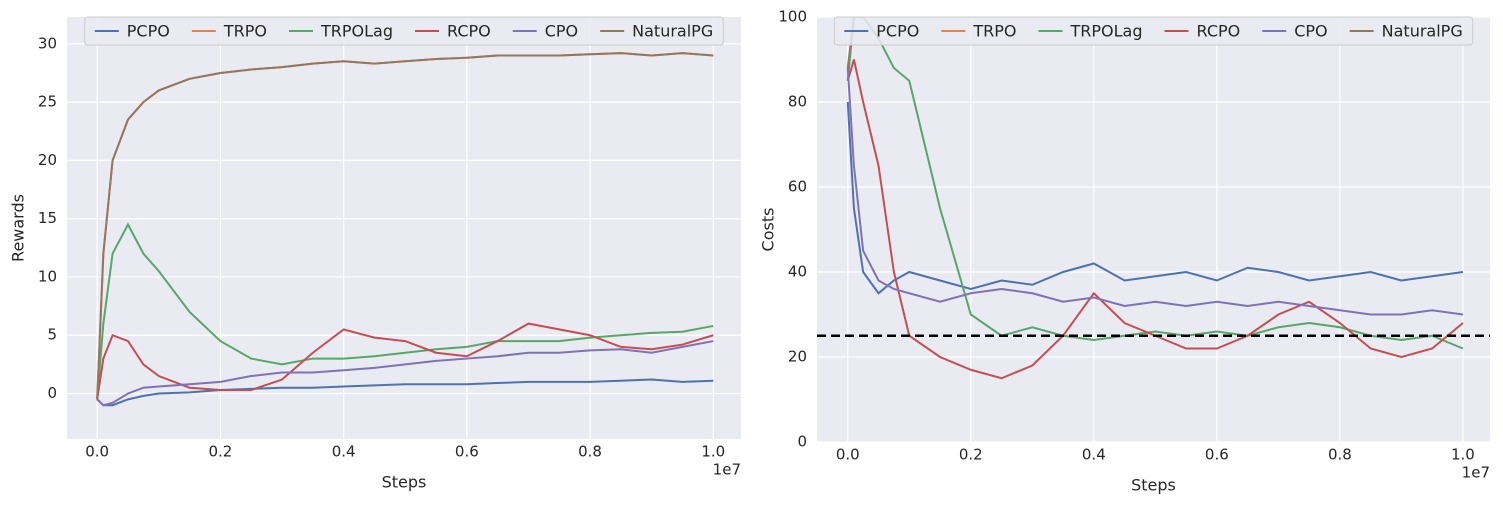 The width and height of the screenshot is (1503, 507). Describe the element at coordinates (52, 335) in the screenshot. I see `y-tick-label: 5` at that location.